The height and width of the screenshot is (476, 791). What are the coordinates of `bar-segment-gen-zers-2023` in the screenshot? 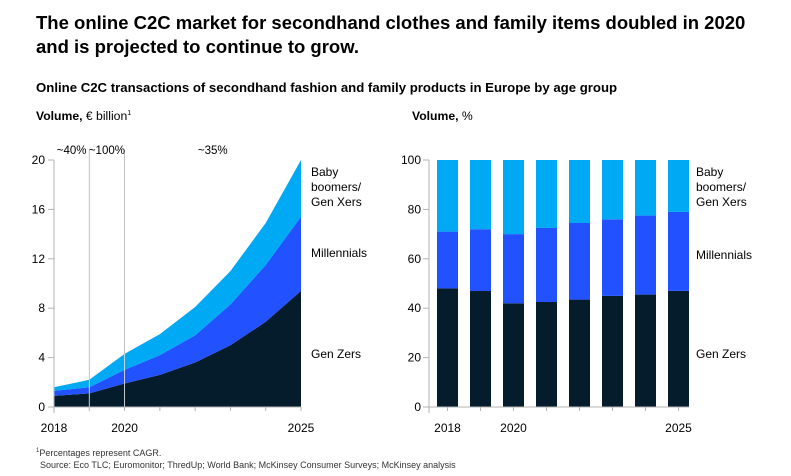 It's located at (612, 351).